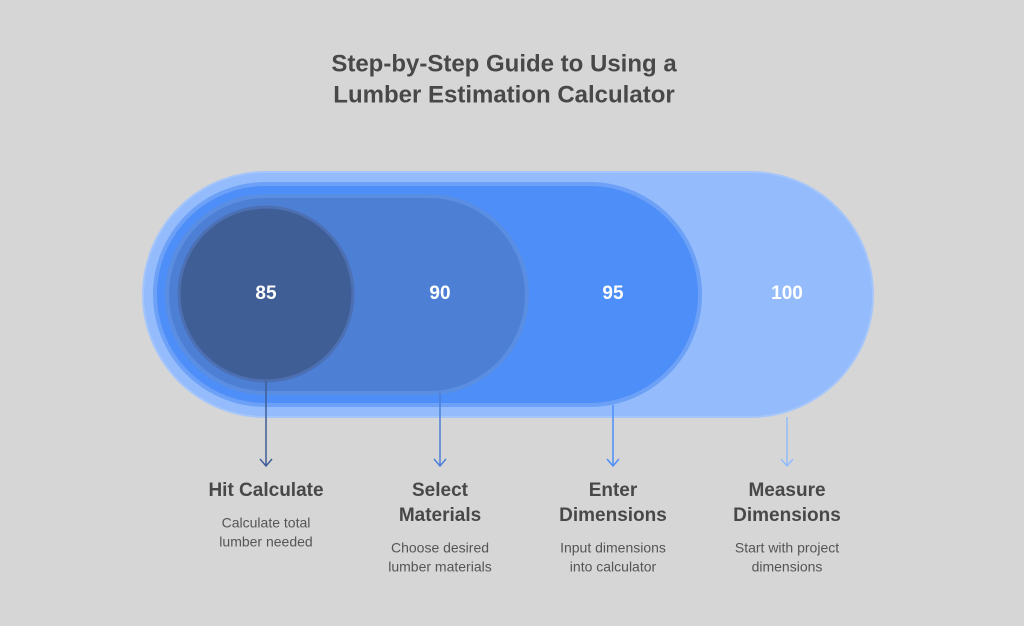  I want to click on step-description: Input dimensions, so click(613, 548).